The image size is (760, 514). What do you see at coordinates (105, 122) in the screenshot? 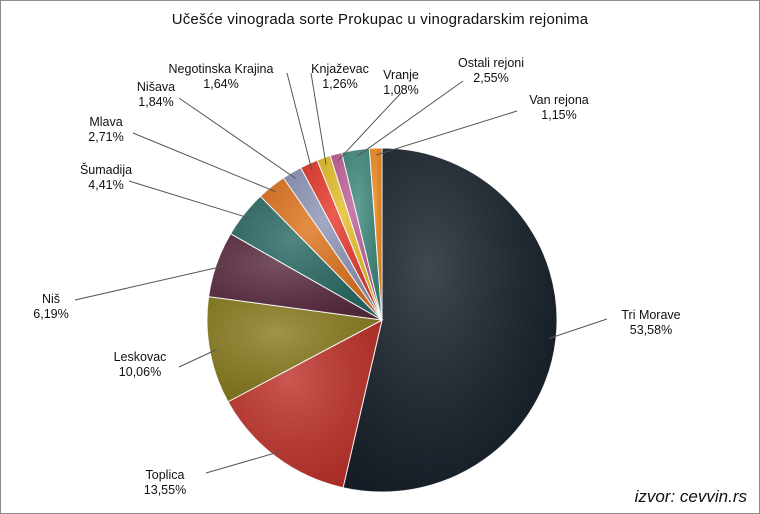
I see `slice-name-label-5: Mlava` at bounding box center [105, 122].